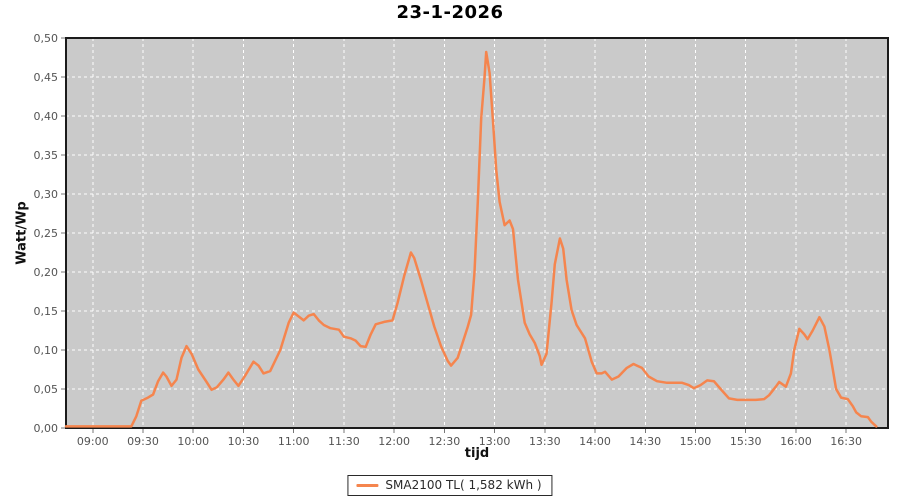 This screenshot has height=500, width=900. I want to click on x-tick-label: 10:00, so click(193, 441).